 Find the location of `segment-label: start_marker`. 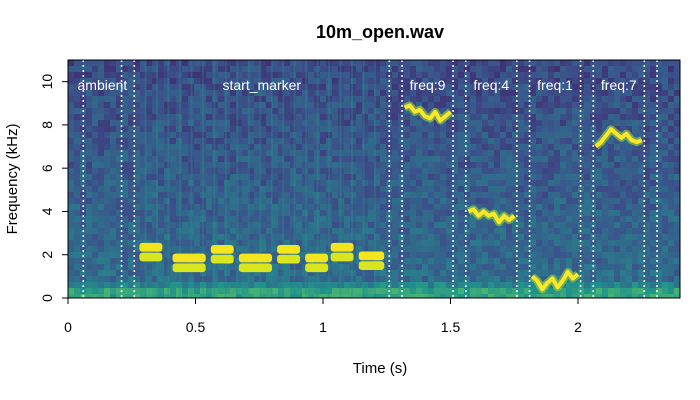

segment-label: start_marker is located at coordinates (262, 85).